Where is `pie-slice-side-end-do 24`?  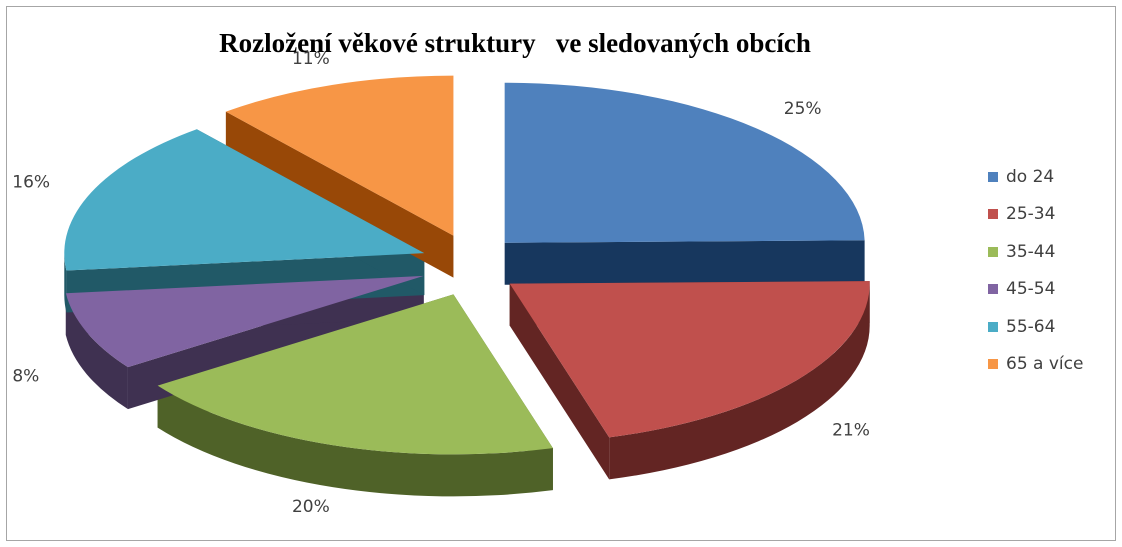
pie-slice-side-end-do 24 is located at coordinates (684, 262).